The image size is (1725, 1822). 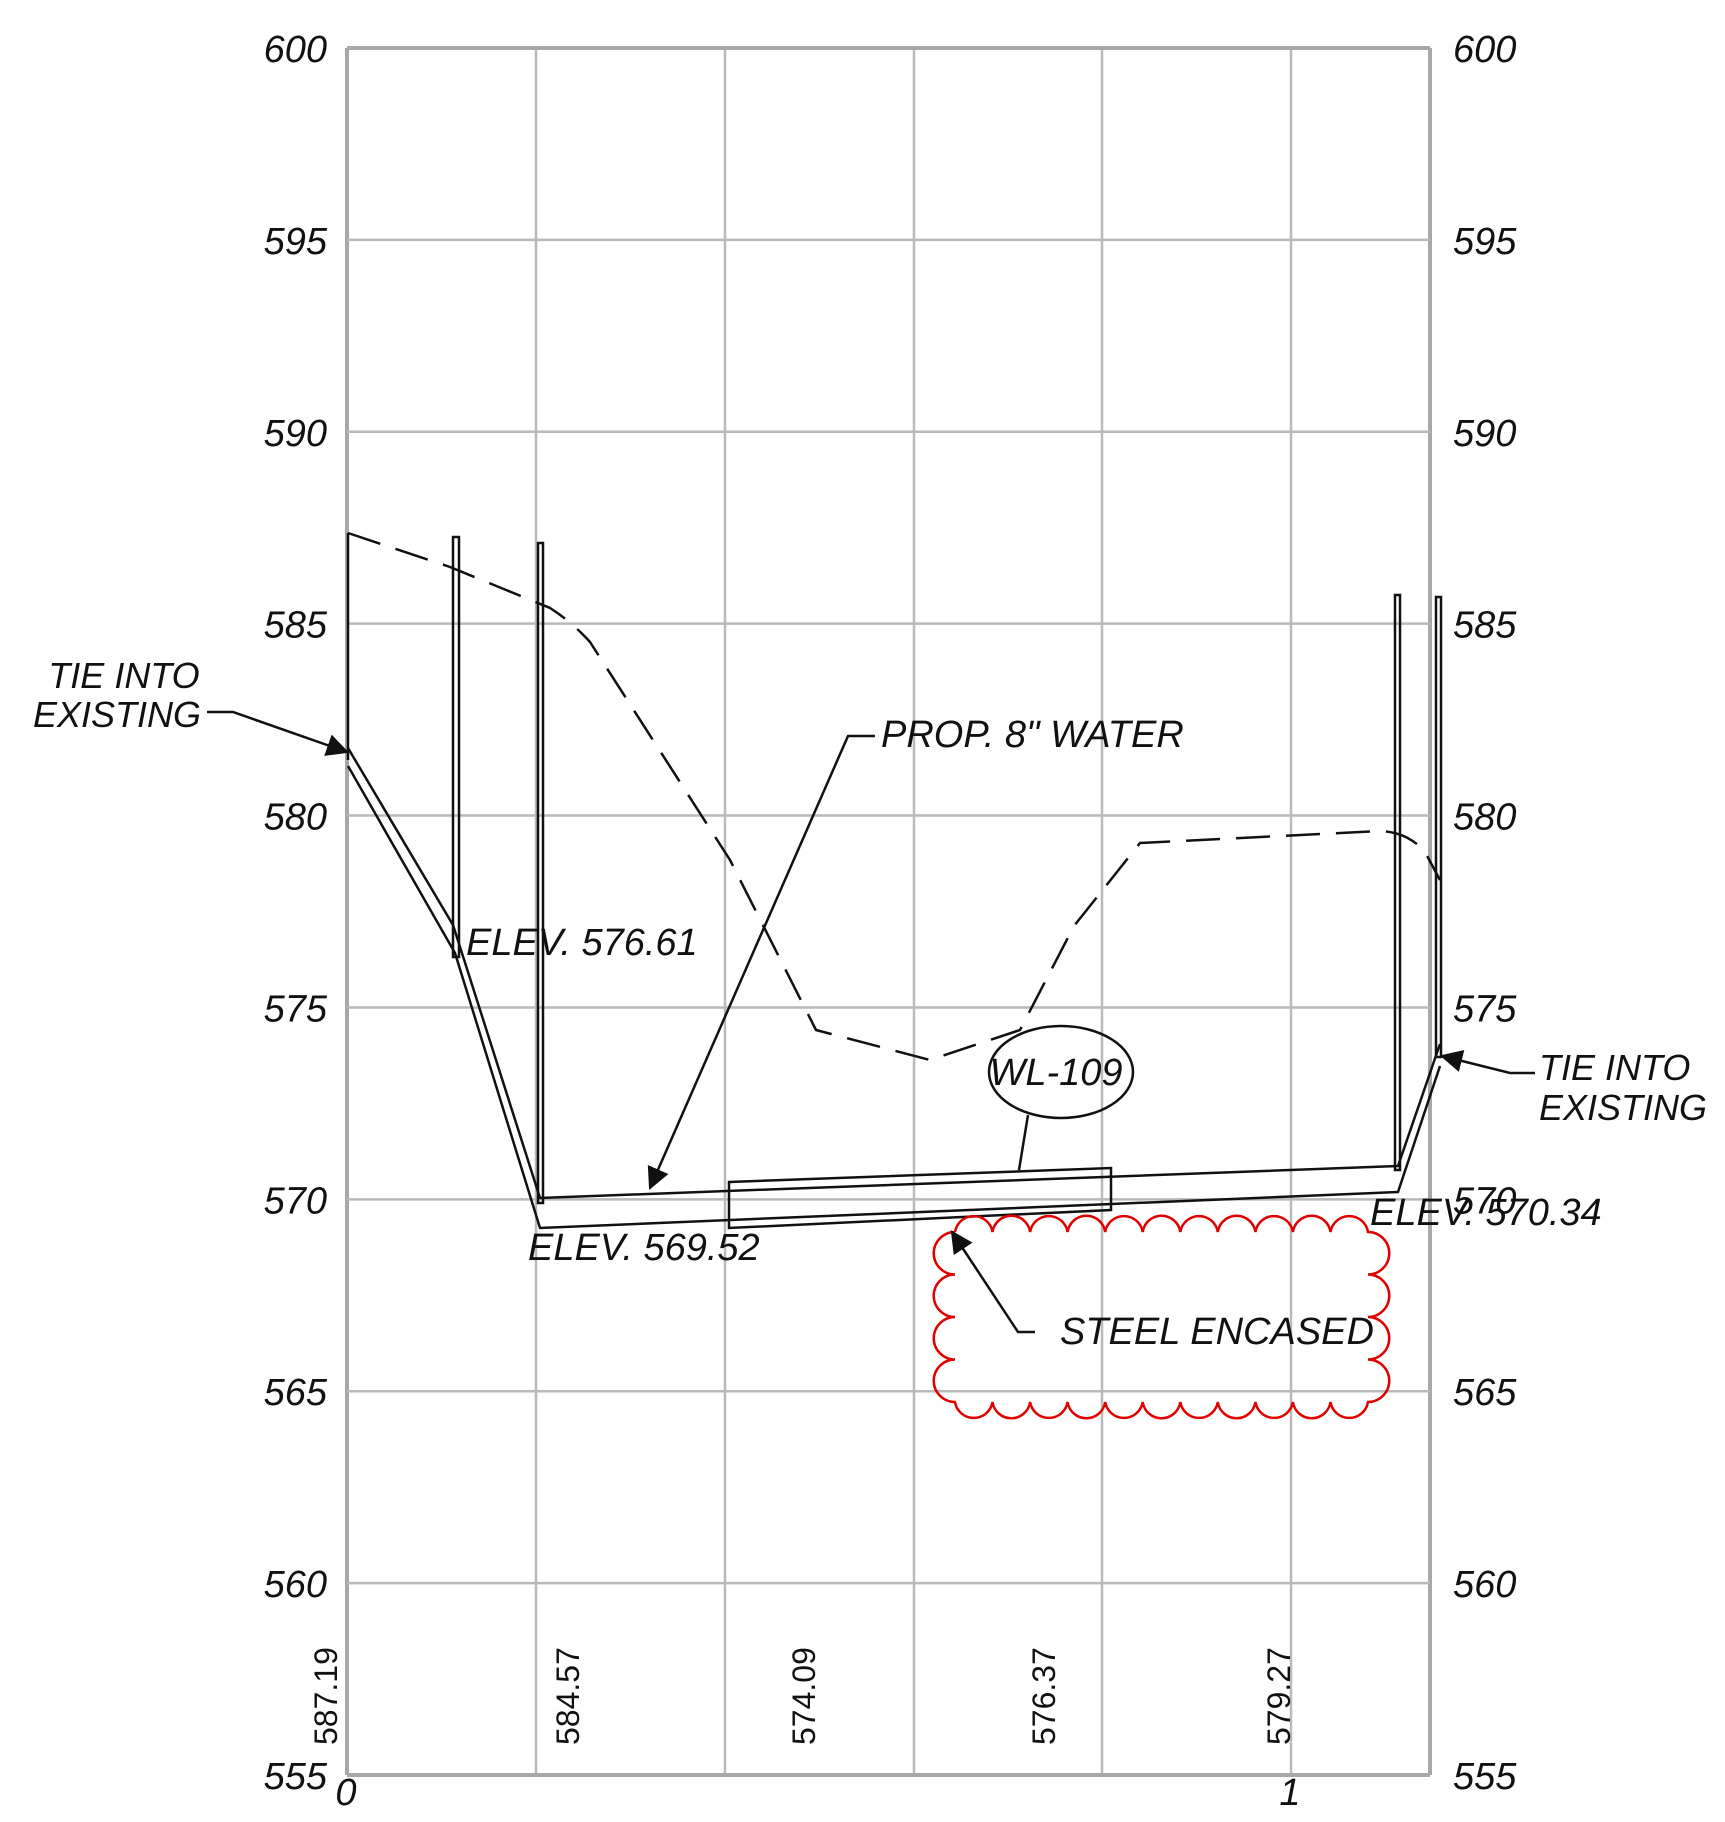 What do you see at coordinates (1485, 1009) in the screenshot?
I see `elevation-tick-right: 575` at bounding box center [1485, 1009].